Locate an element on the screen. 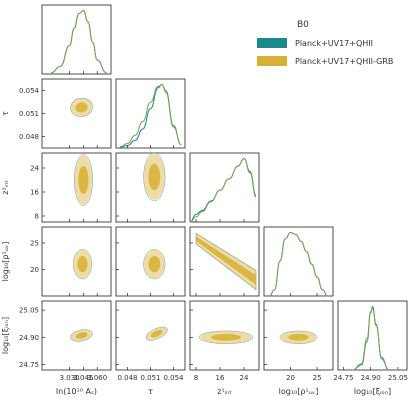 The width and height of the screenshot is (415, 415). contour-inner-lnAs-rhoUV is located at coordinates (82, 264).